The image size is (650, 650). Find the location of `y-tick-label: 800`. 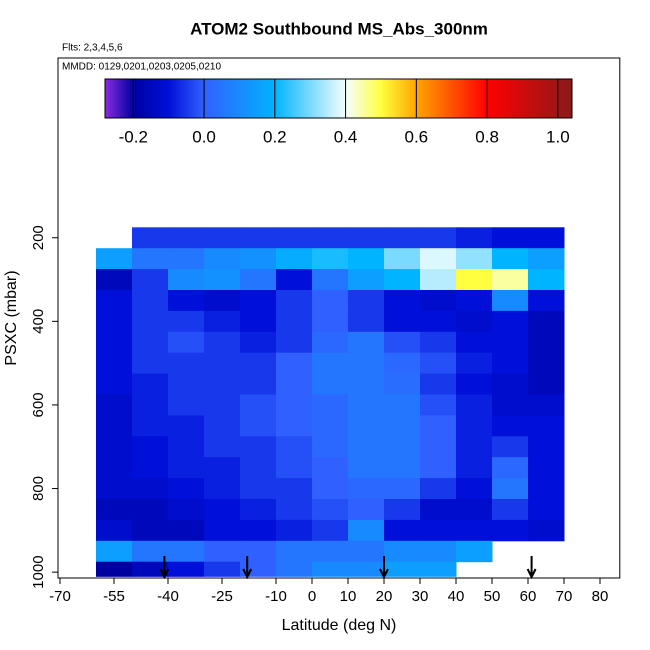

y-tick-label: 800 is located at coordinates (38, 488).